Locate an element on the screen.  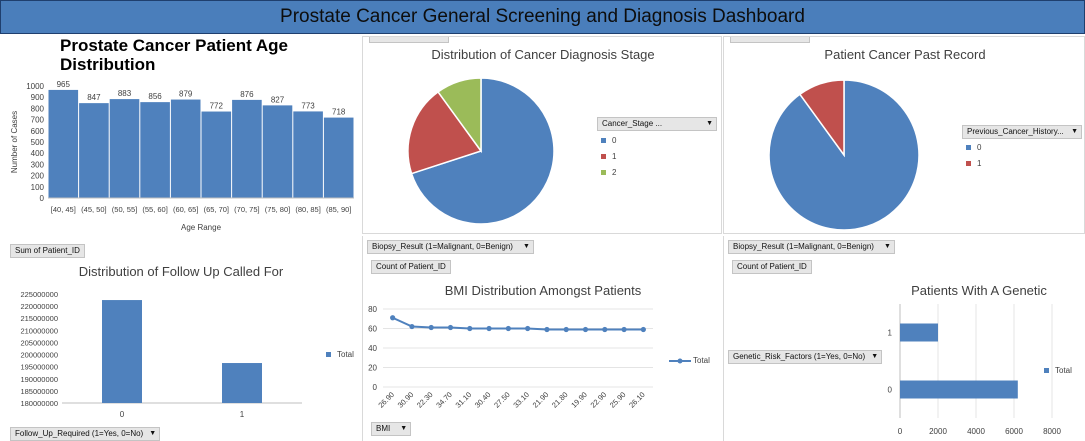
x-tick-label: 21.80 is located at coordinates (560, 400).